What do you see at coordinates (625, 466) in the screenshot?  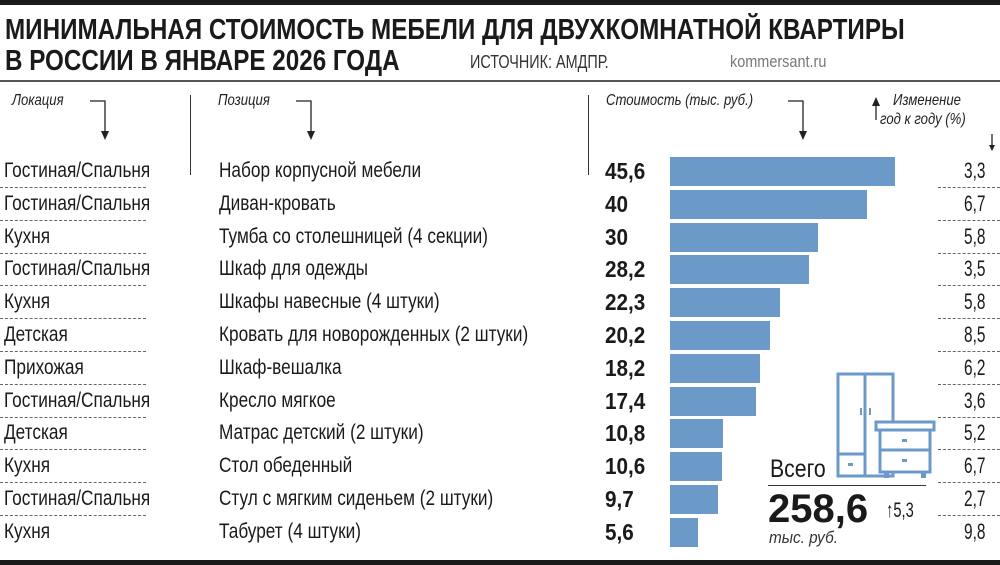 I see `row-value-label: 10,6` at bounding box center [625, 466].